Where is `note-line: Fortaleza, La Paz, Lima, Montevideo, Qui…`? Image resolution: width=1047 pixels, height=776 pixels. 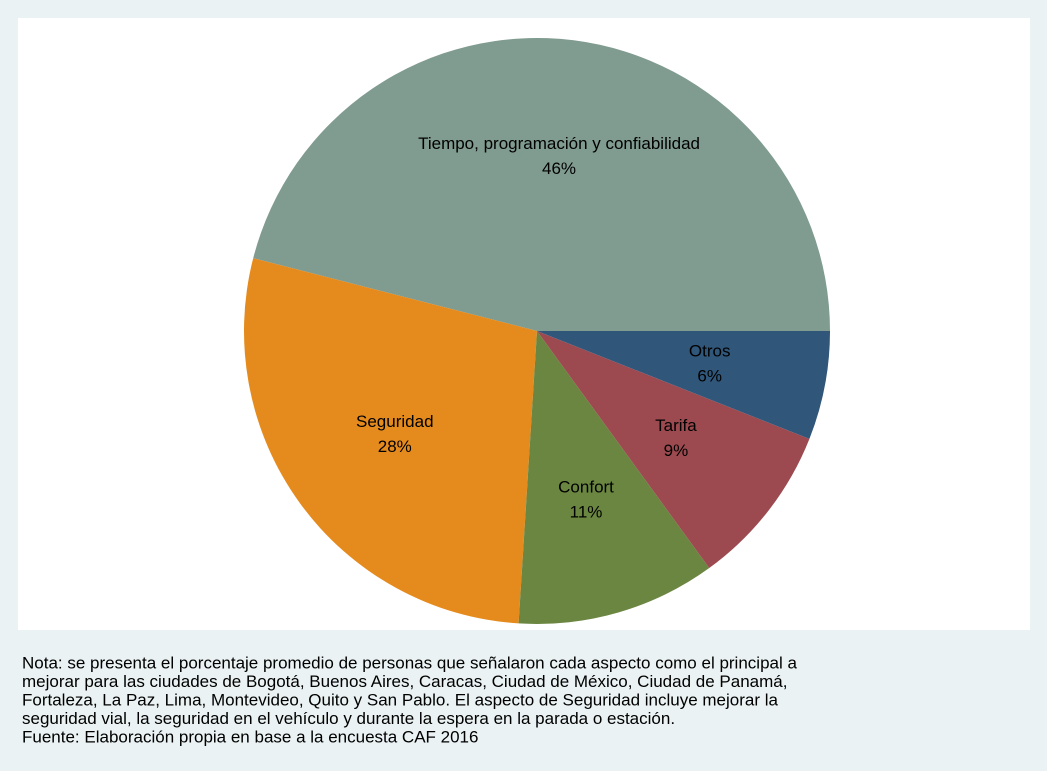
note-line: Fortaleza, La Paz, Lima, Montevideo, Qui… is located at coordinates (400, 699).